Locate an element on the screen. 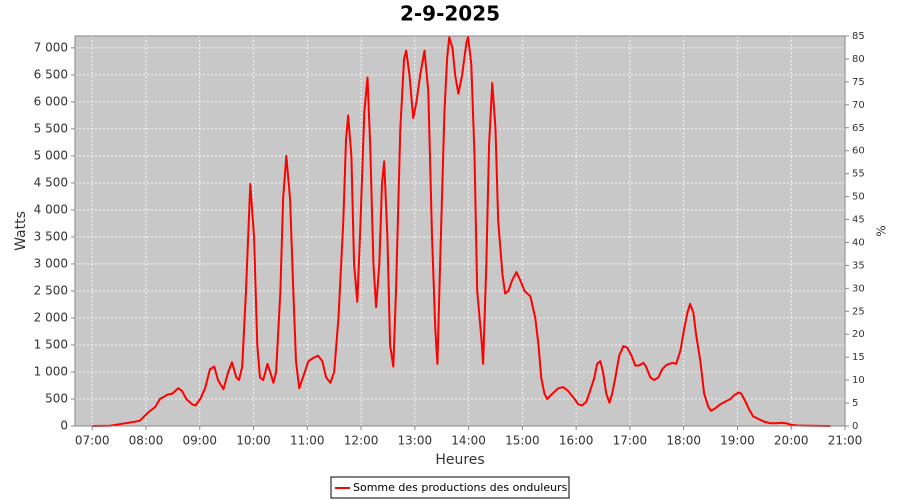 The width and height of the screenshot is (900, 500). y-tick-label: 4 000 is located at coordinates (51, 209).